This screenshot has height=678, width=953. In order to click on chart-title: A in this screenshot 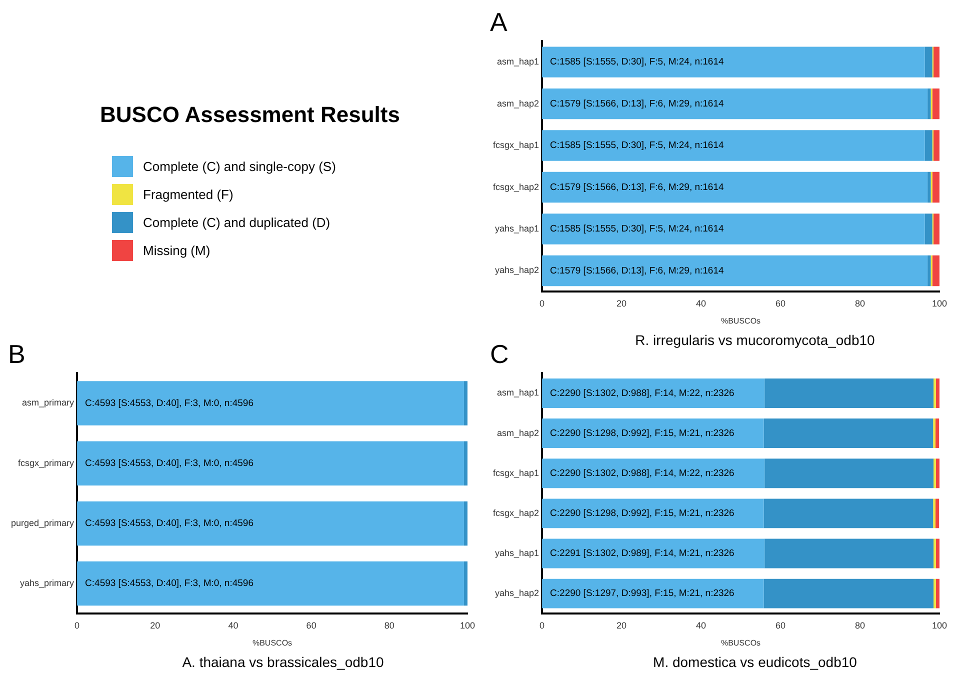, I will do `click(499, 21)`.